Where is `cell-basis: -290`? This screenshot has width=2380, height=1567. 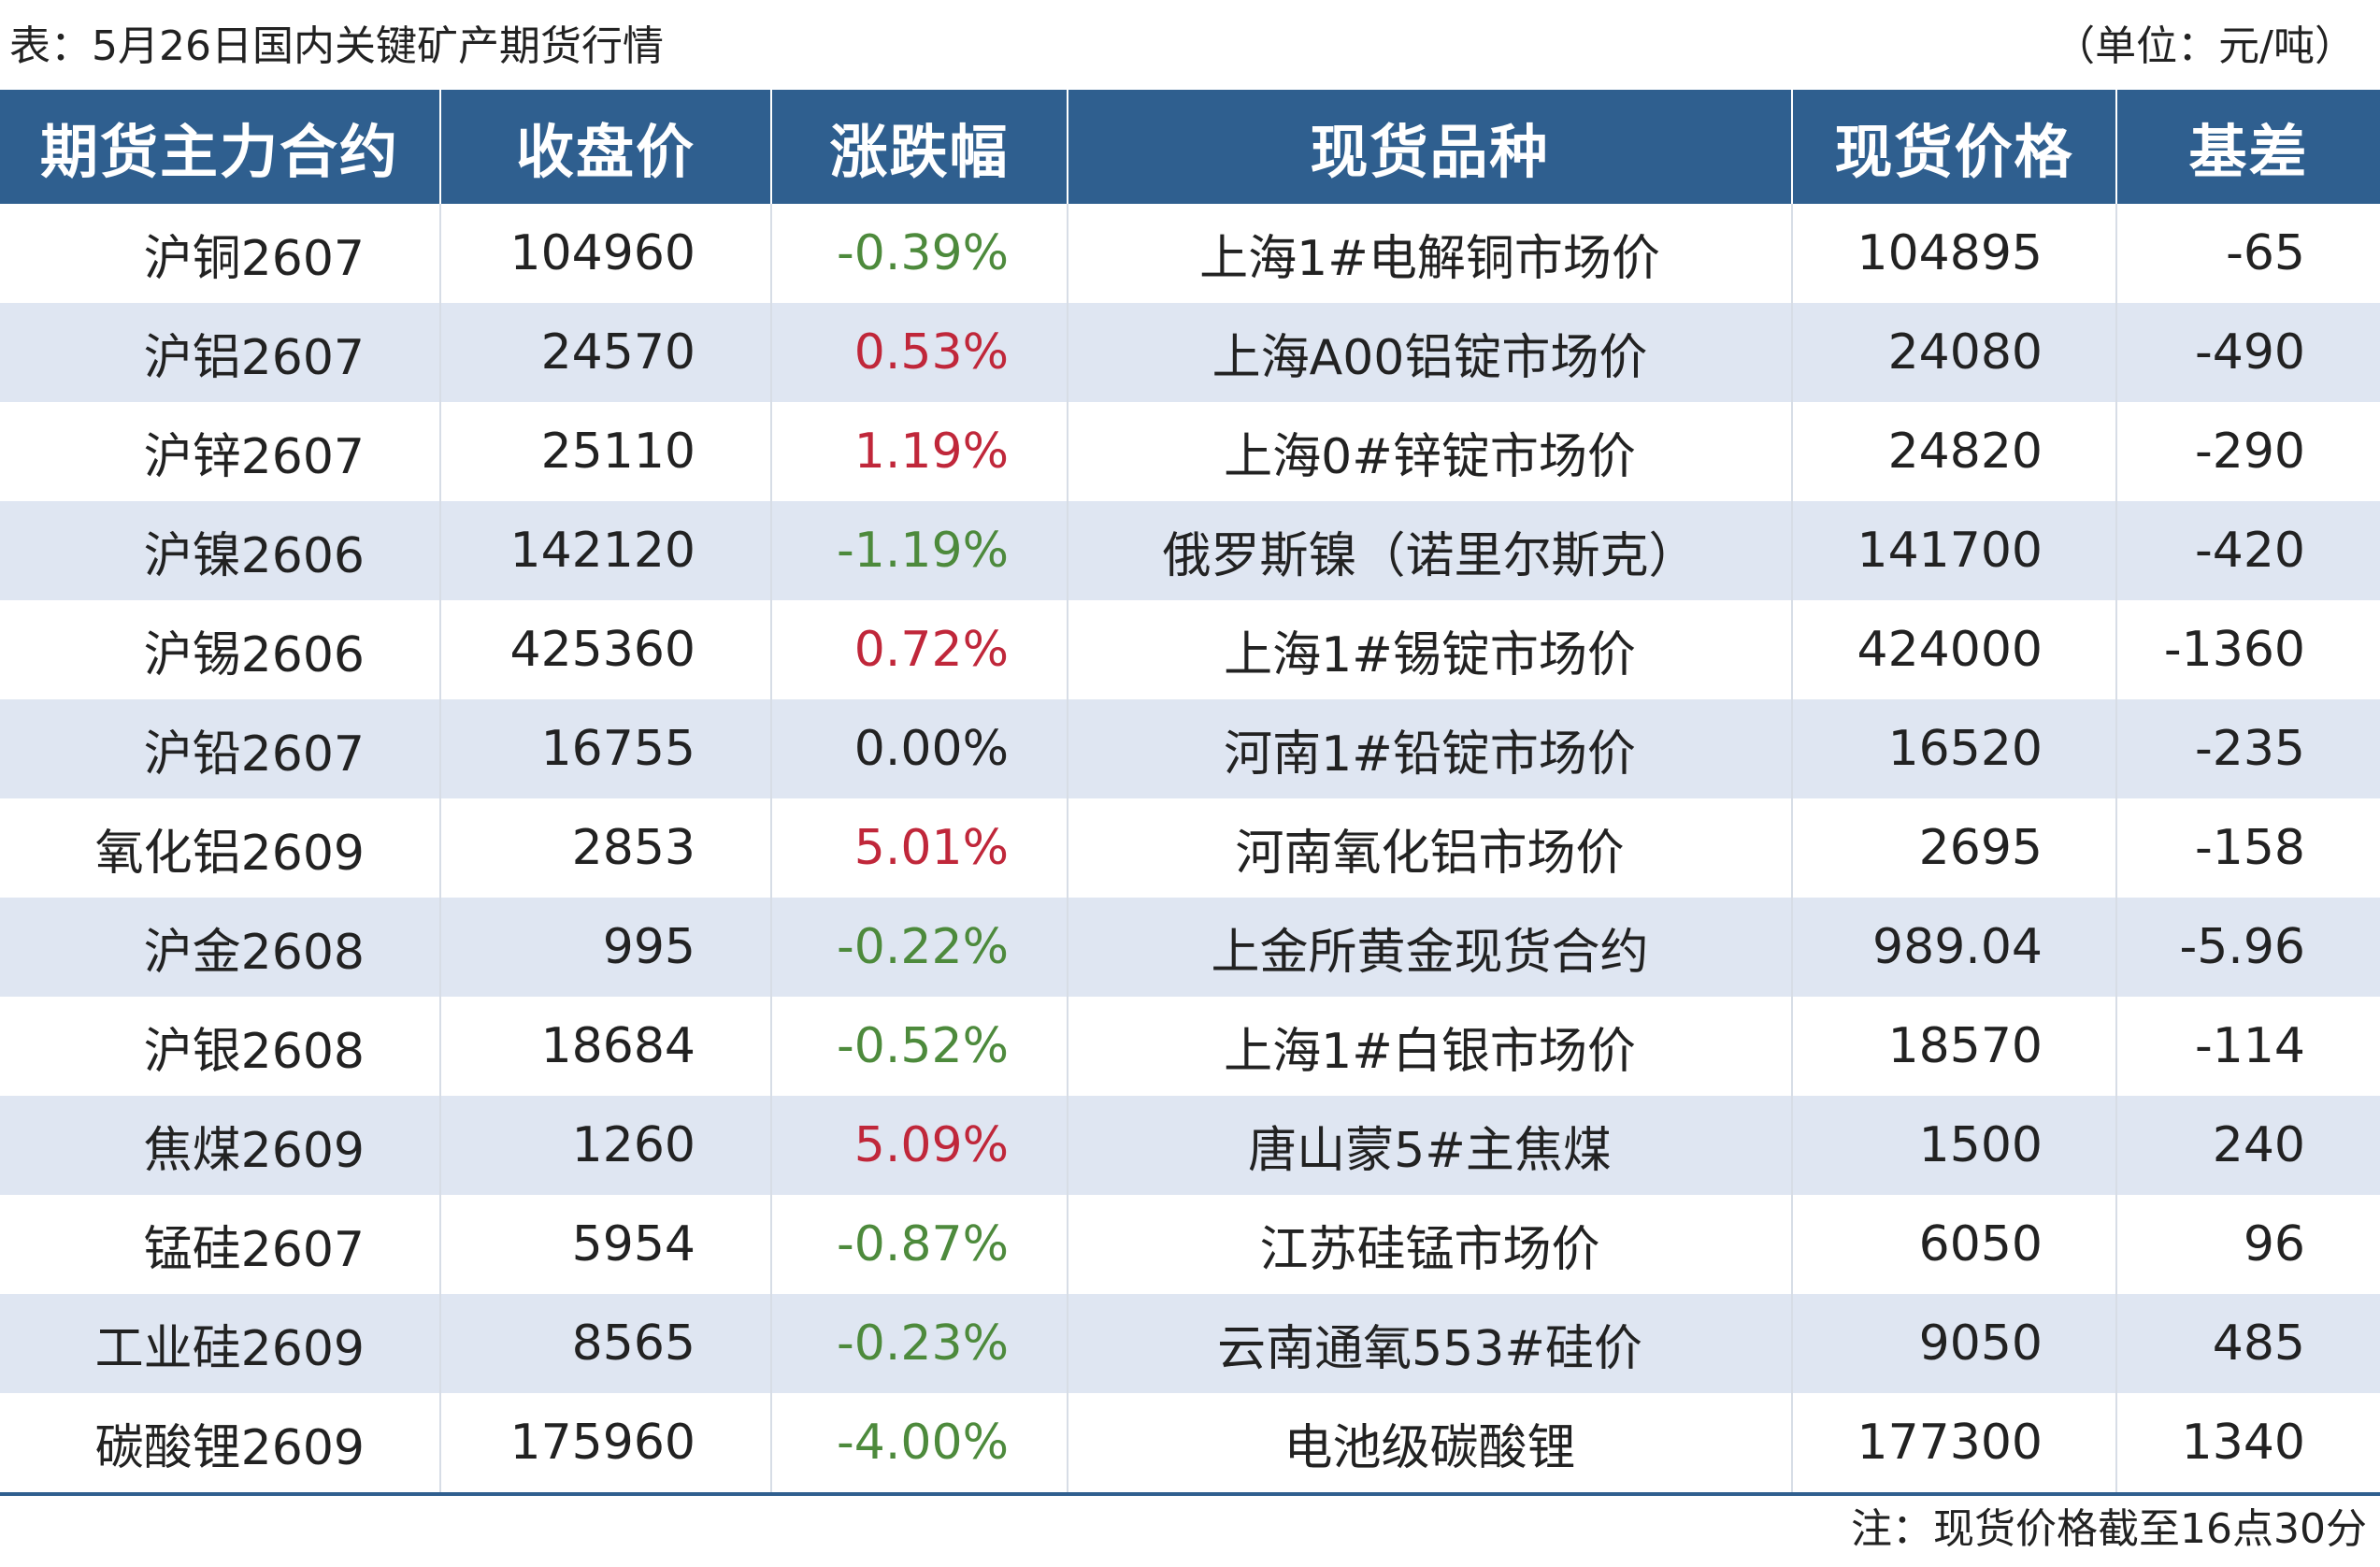 cell-basis: -290 is located at coordinates (2248, 451).